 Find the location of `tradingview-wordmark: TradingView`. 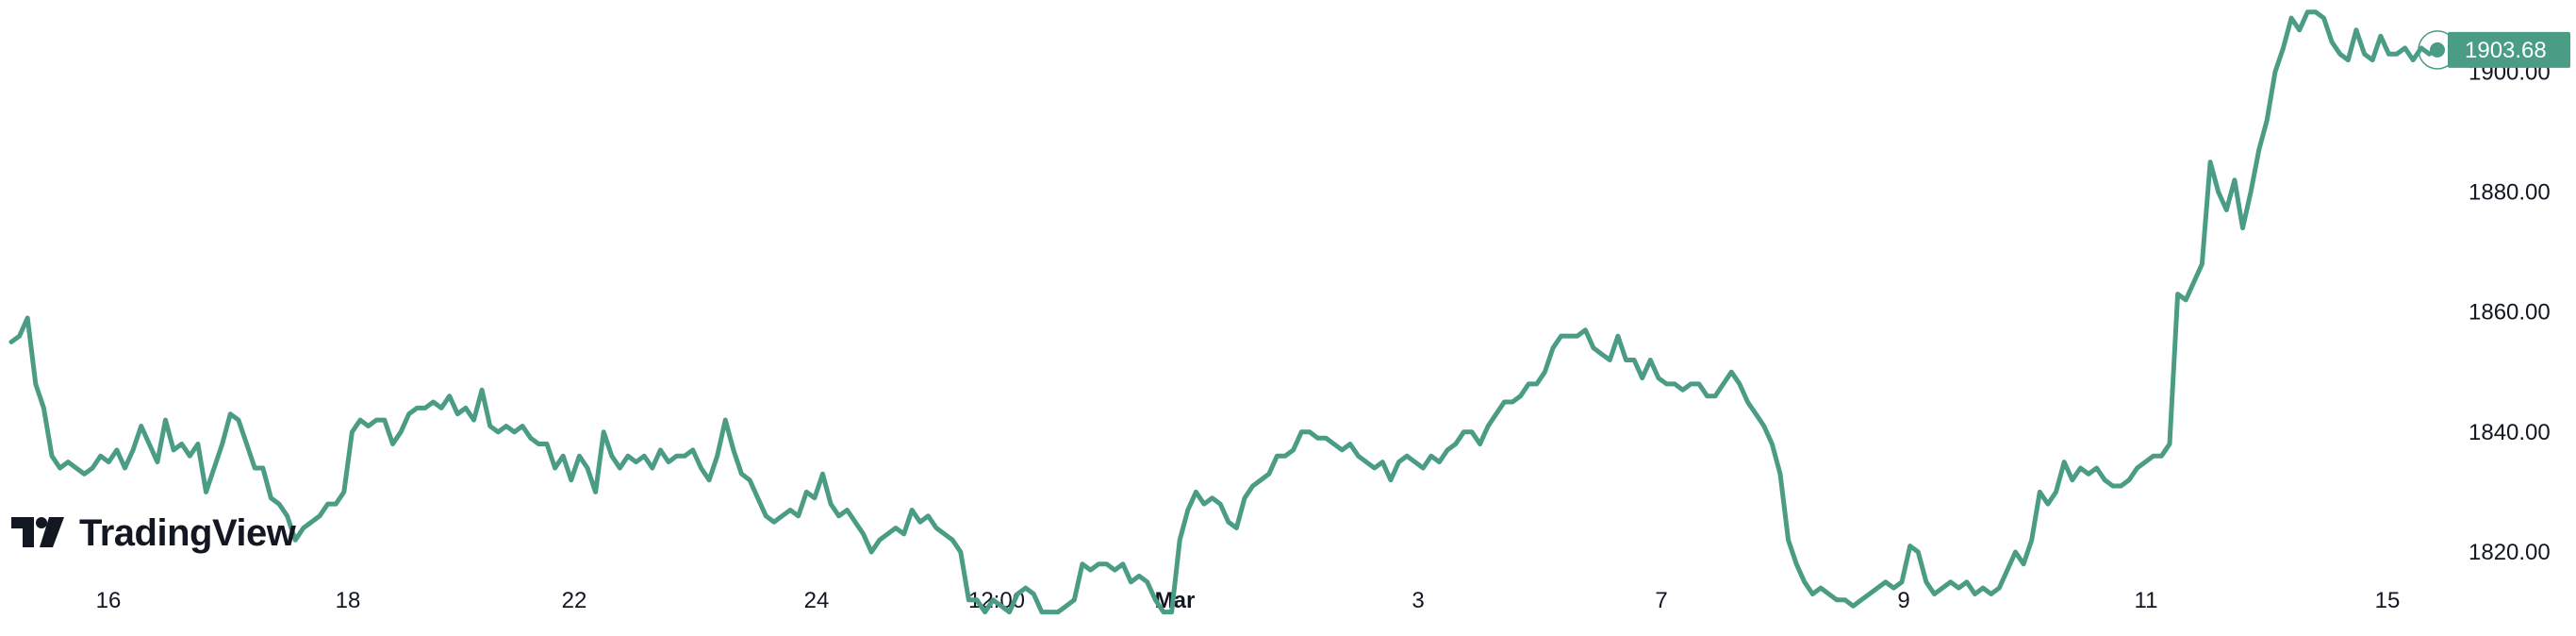

tradingview-wordmark: TradingView is located at coordinates (187, 533).